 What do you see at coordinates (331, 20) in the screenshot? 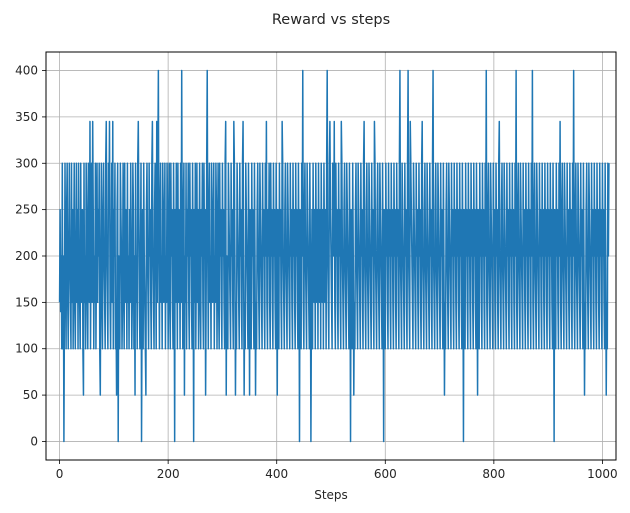
I see `chart-title: Reward vs steps` at bounding box center [331, 20].